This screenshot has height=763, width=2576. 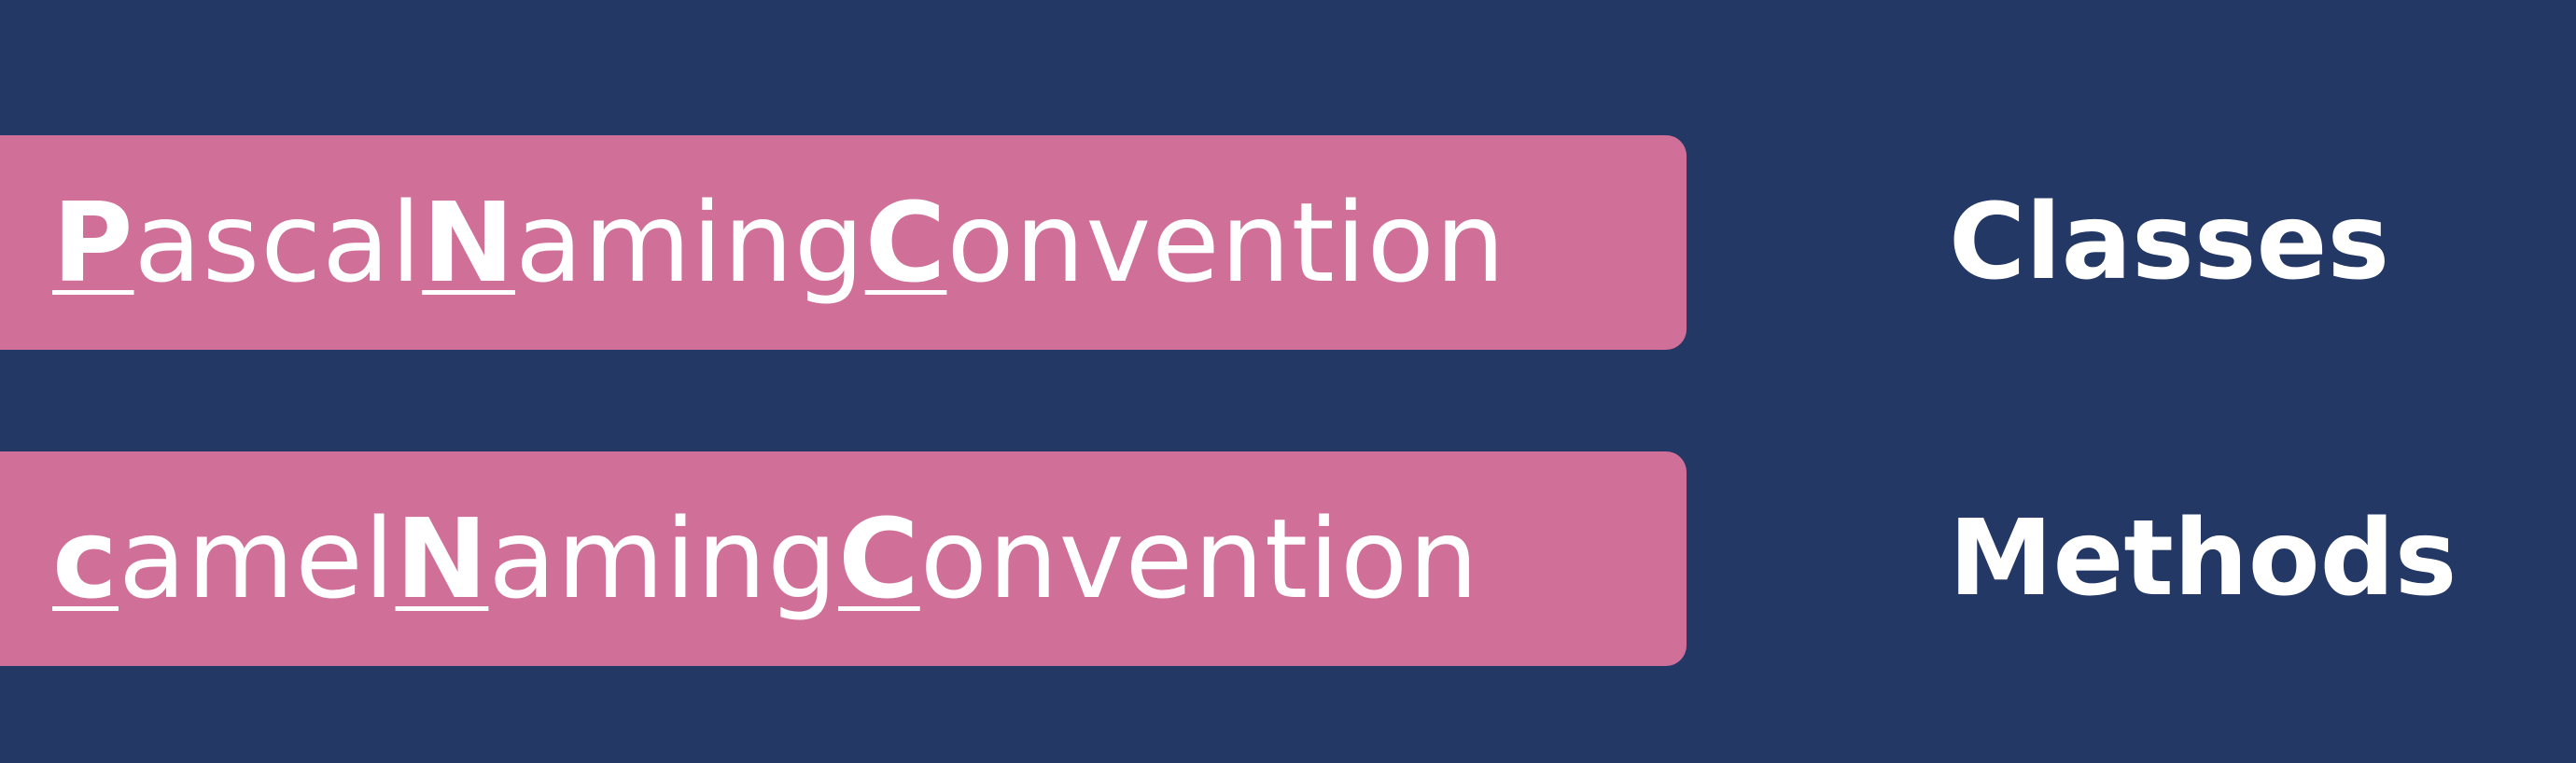 What do you see at coordinates (2203, 558) in the screenshot?
I see `methods-label: Methods` at bounding box center [2203, 558].